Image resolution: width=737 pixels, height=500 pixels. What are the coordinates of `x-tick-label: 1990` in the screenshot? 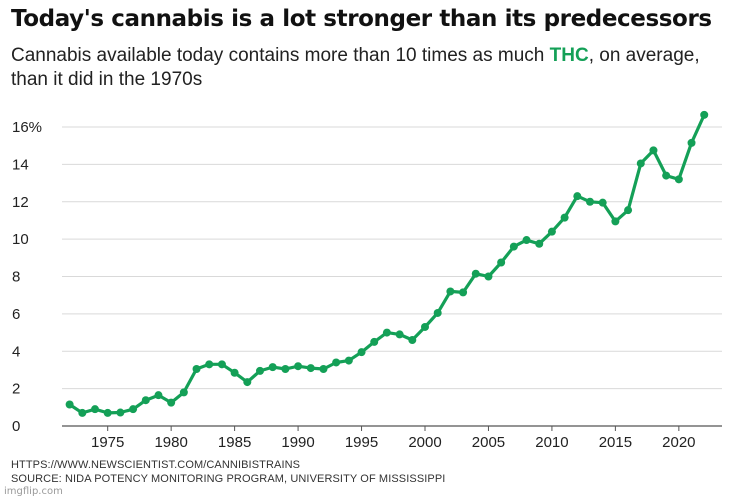 It's located at (297, 442).